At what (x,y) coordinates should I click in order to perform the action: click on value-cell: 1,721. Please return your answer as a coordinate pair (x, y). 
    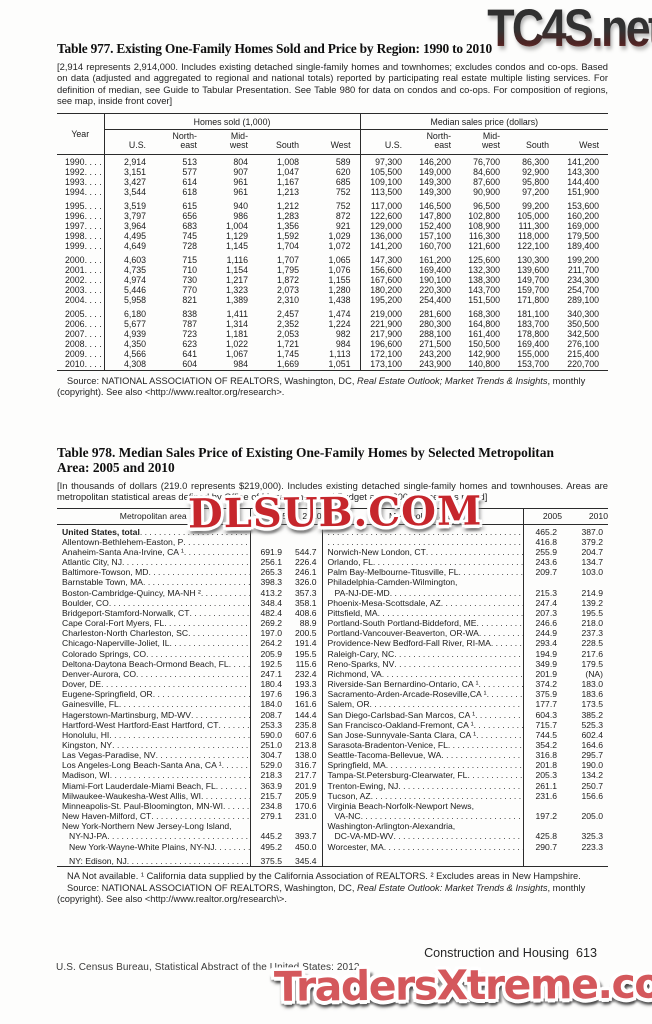
    Looking at the image, I should click on (287, 343).